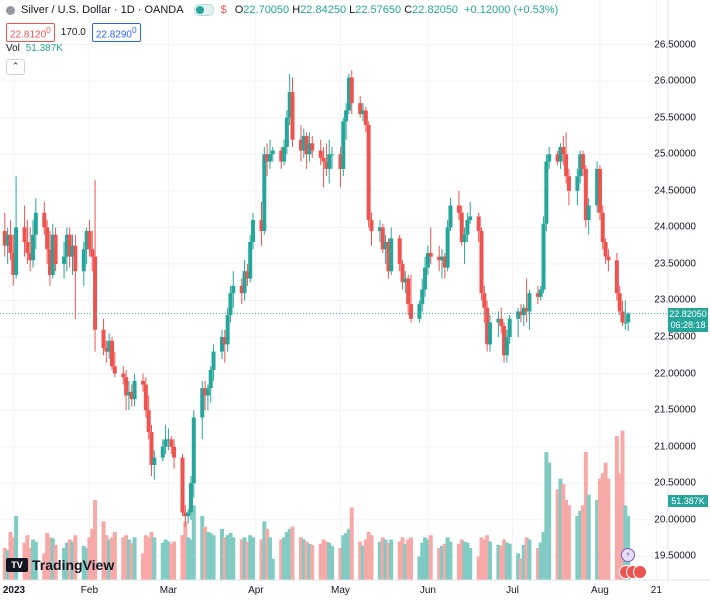 The width and height of the screenshot is (710, 600). What do you see at coordinates (223, 10) in the screenshot?
I see `currency-icon: $` at bounding box center [223, 10].